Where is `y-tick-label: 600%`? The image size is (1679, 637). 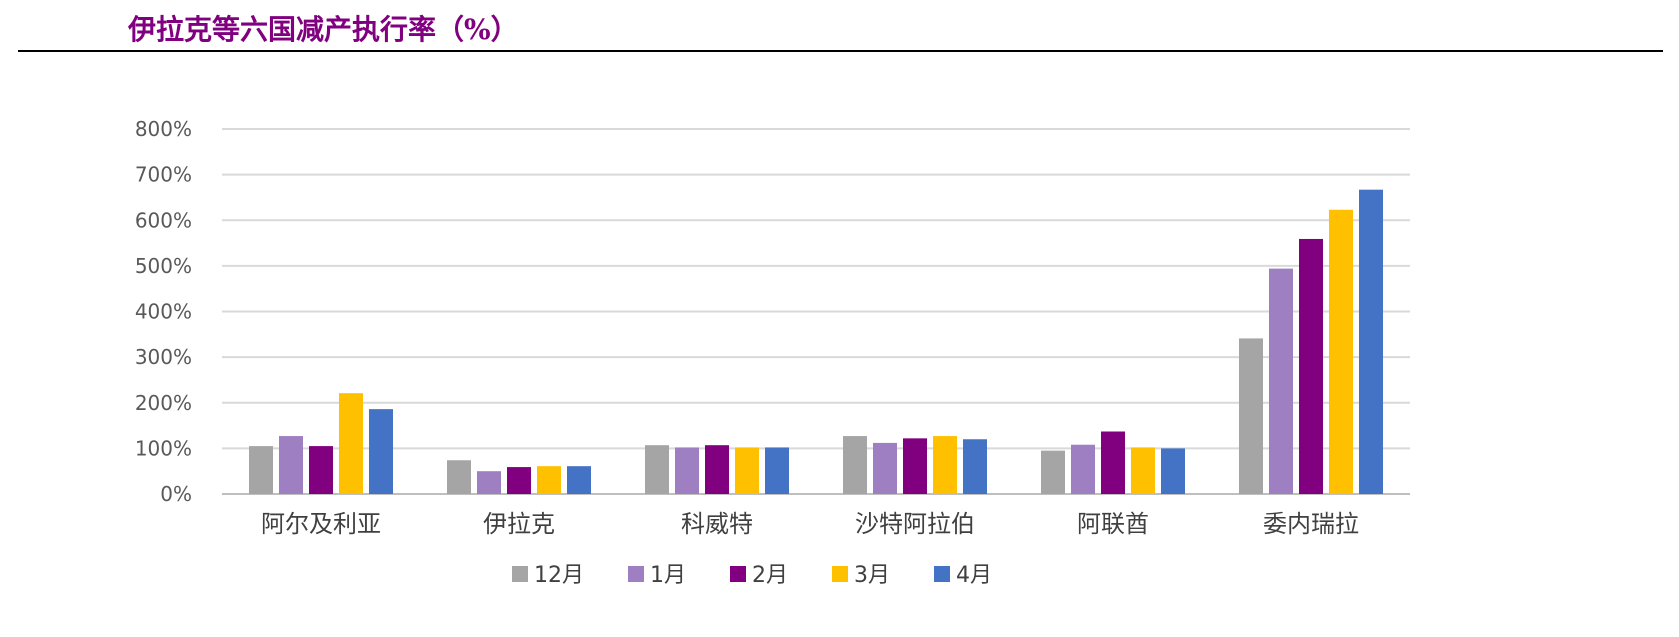
y-tick-label: 600% is located at coordinates (163, 220).